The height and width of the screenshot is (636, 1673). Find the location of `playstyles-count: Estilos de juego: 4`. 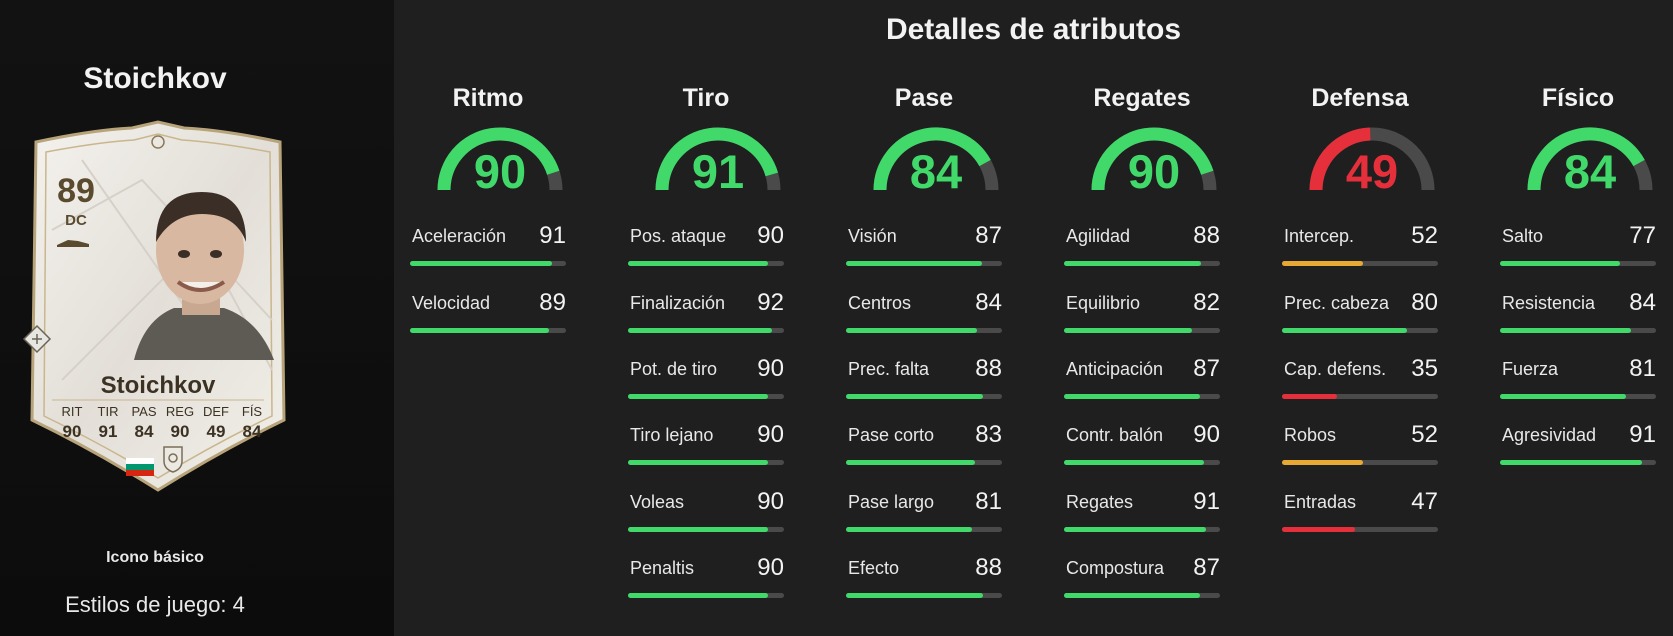

playstyles-count: Estilos de juego: 4 is located at coordinates (155, 604).